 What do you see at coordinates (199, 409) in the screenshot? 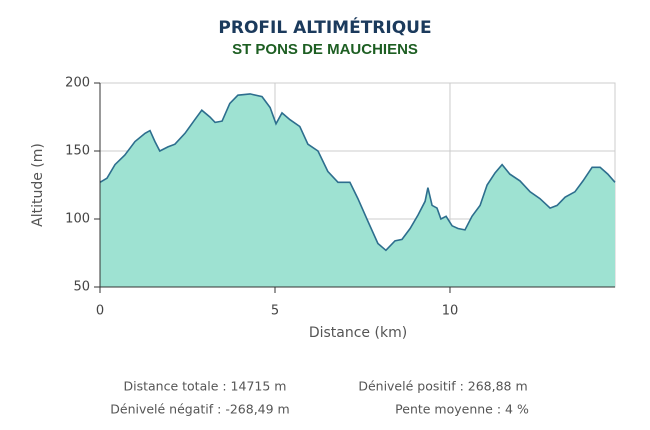
I see `stat-text: Dénivelé négatif : -268,49 m` at bounding box center [199, 409].